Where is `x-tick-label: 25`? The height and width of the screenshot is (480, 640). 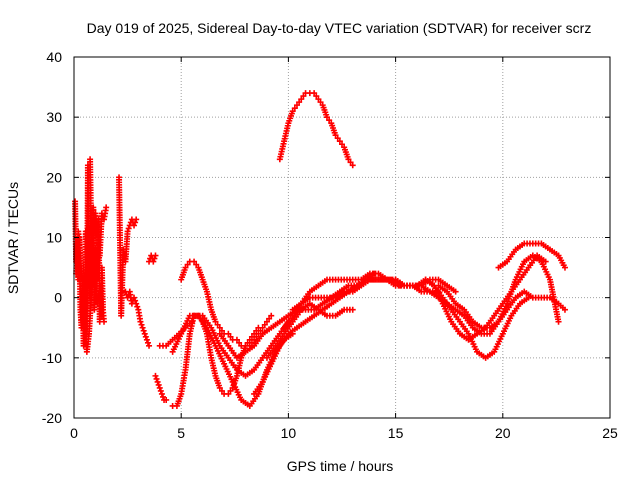 x-tick-label: 25 is located at coordinates (610, 433).